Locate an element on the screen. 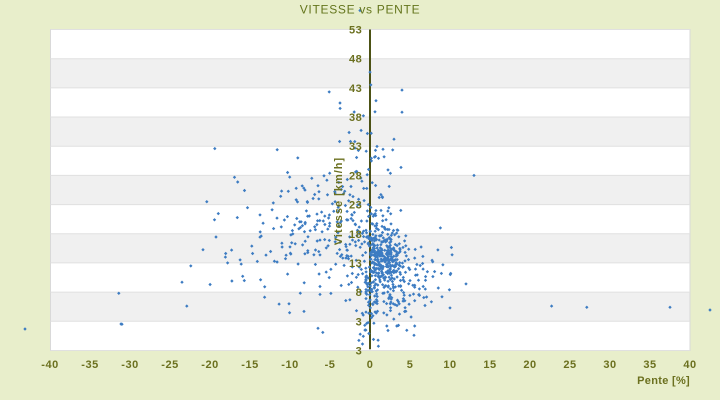  svg-text: Pente [%] is located at coordinates (663, 381).